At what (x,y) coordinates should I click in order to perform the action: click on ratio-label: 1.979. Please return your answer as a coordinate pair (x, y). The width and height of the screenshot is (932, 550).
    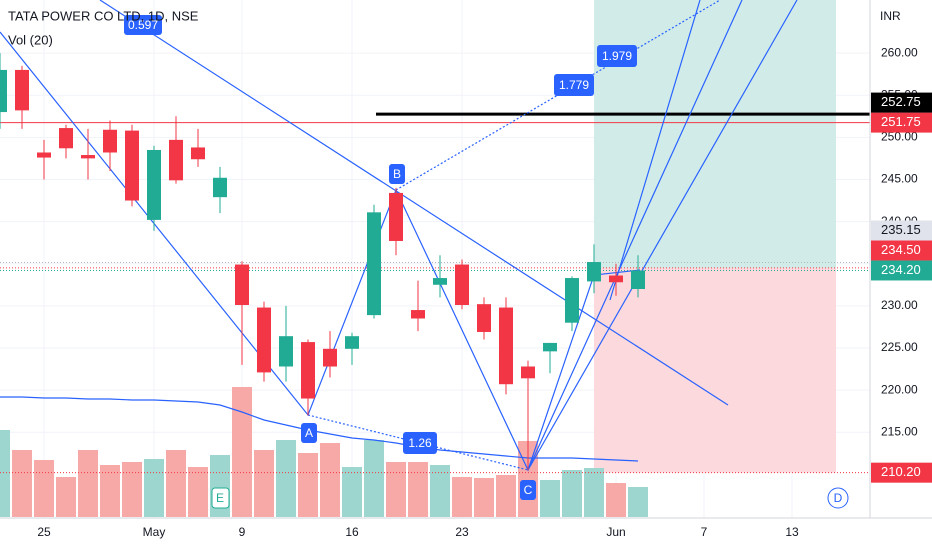
    Looking at the image, I should click on (617, 56).